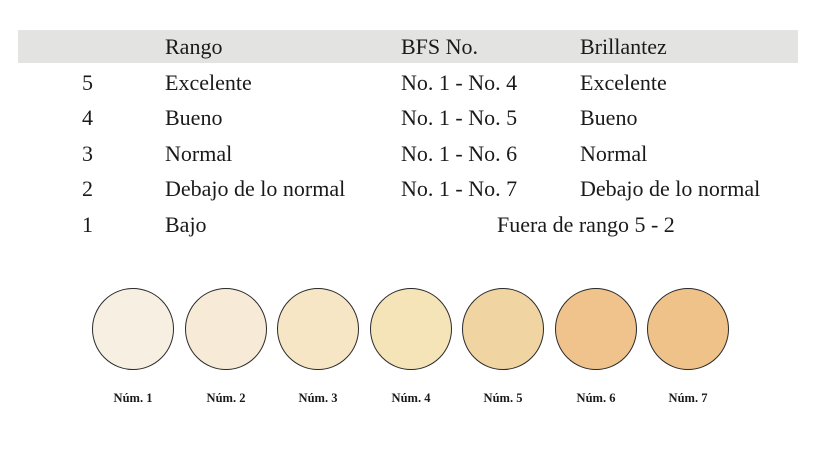  What do you see at coordinates (226, 398) in the screenshot?
I see `swatch-label: Núm. 2` at bounding box center [226, 398].